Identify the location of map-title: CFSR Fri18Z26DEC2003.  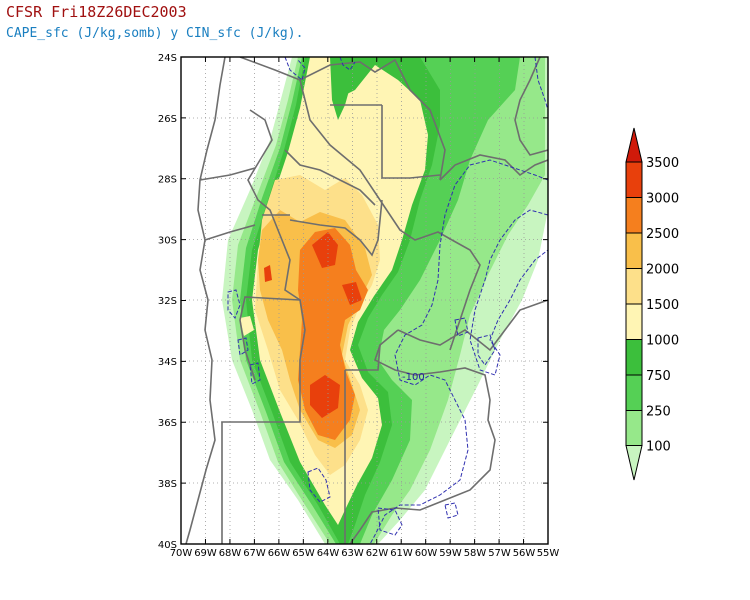
(96, 12).